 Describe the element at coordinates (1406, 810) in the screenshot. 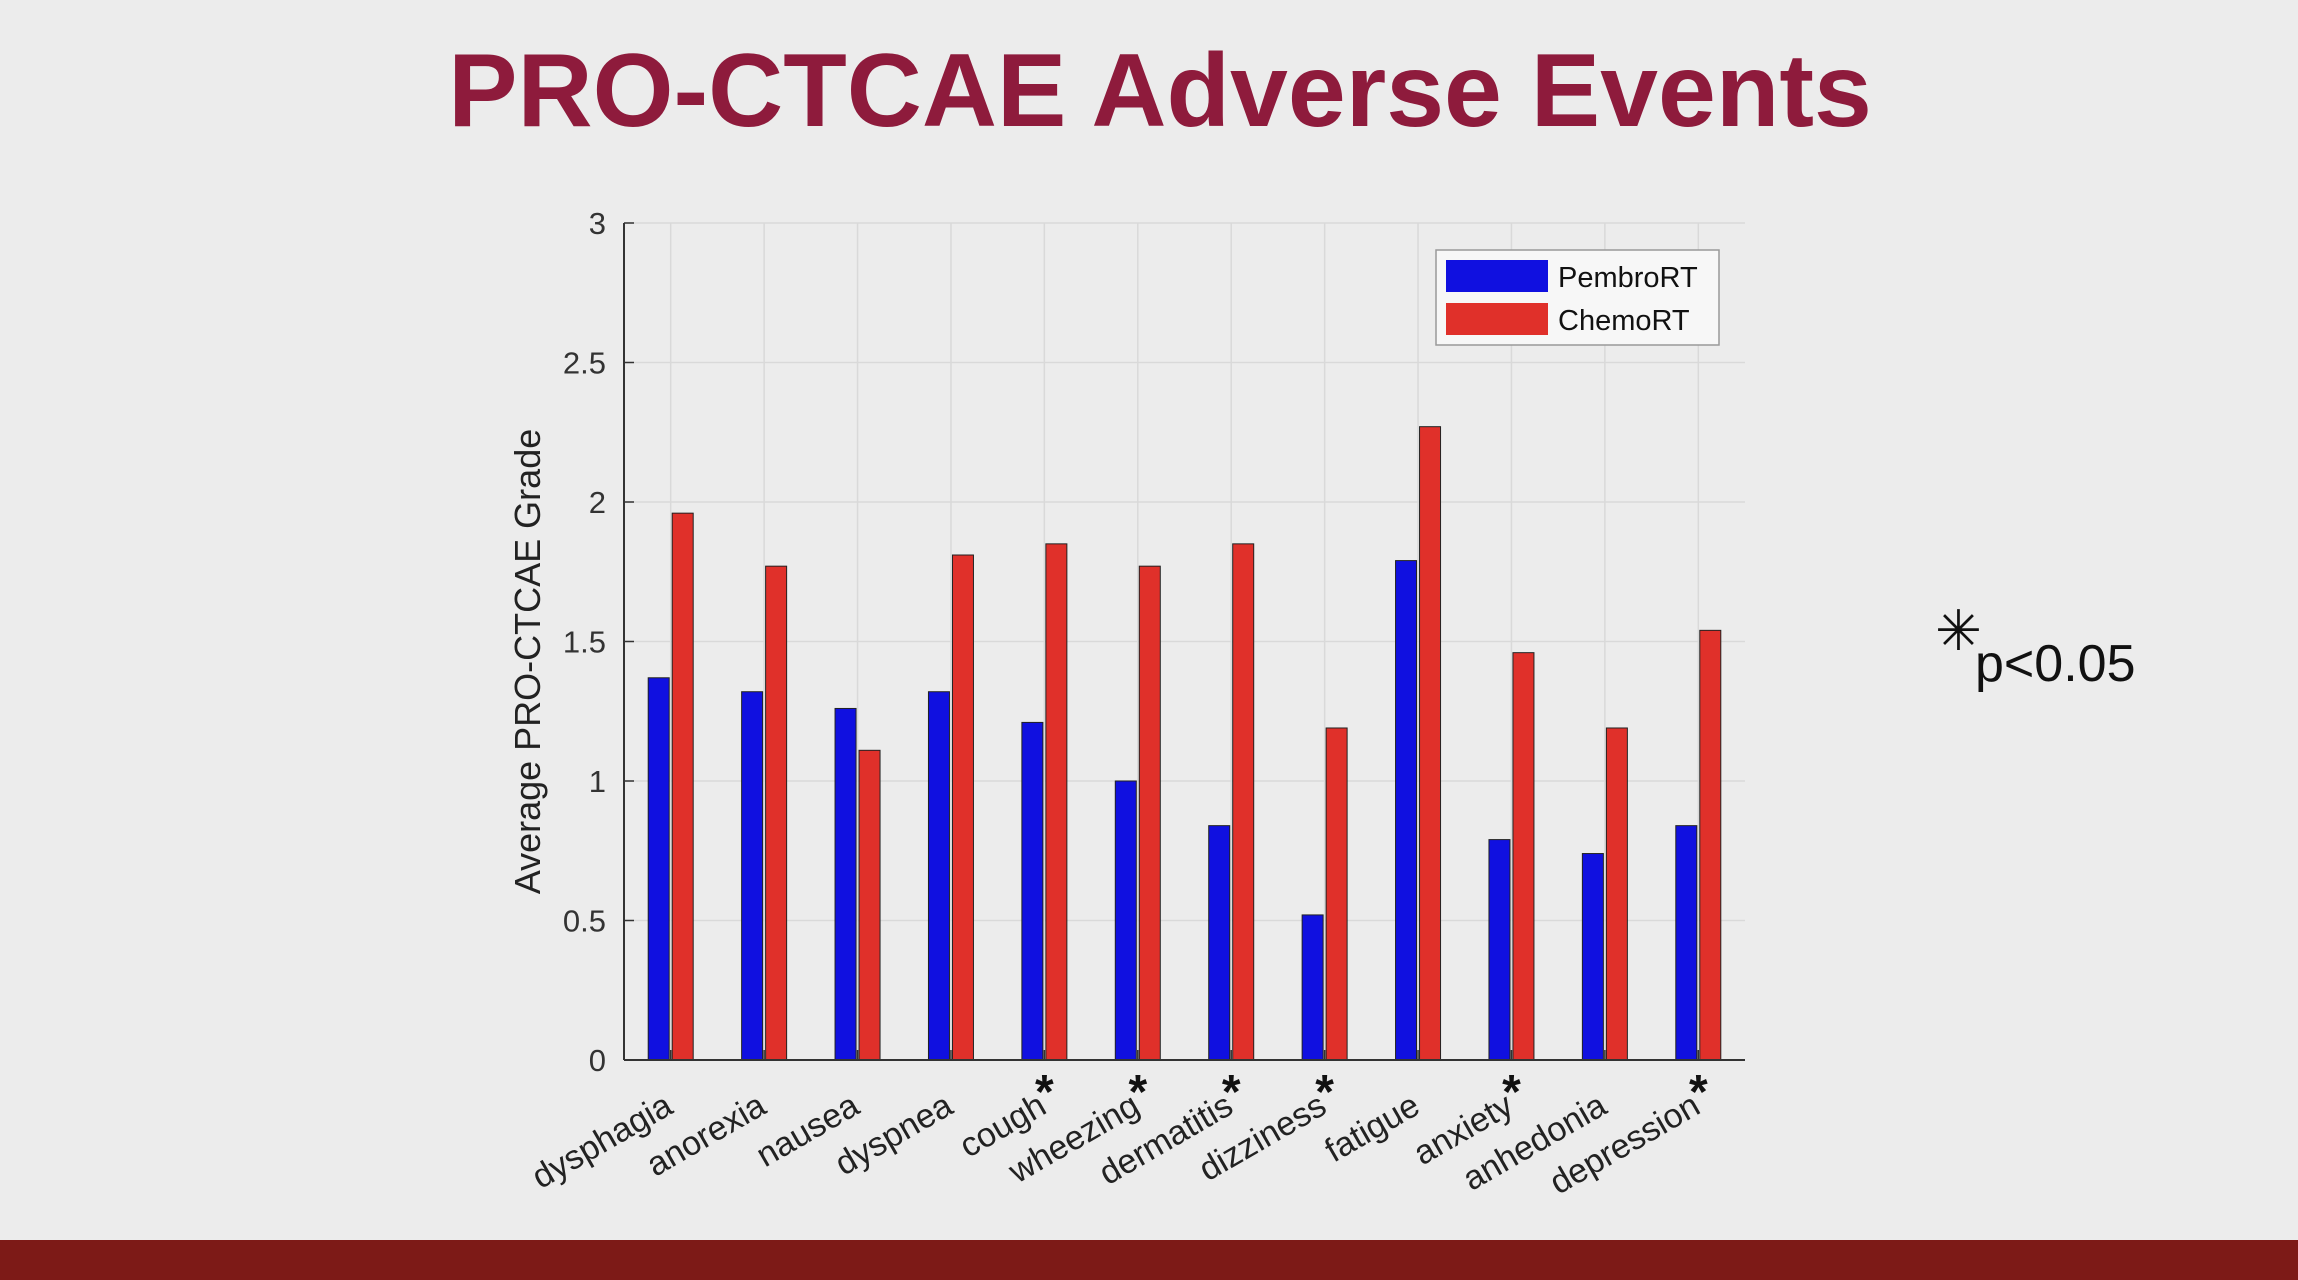

I see `bar-pembrort-fatigue` at that location.